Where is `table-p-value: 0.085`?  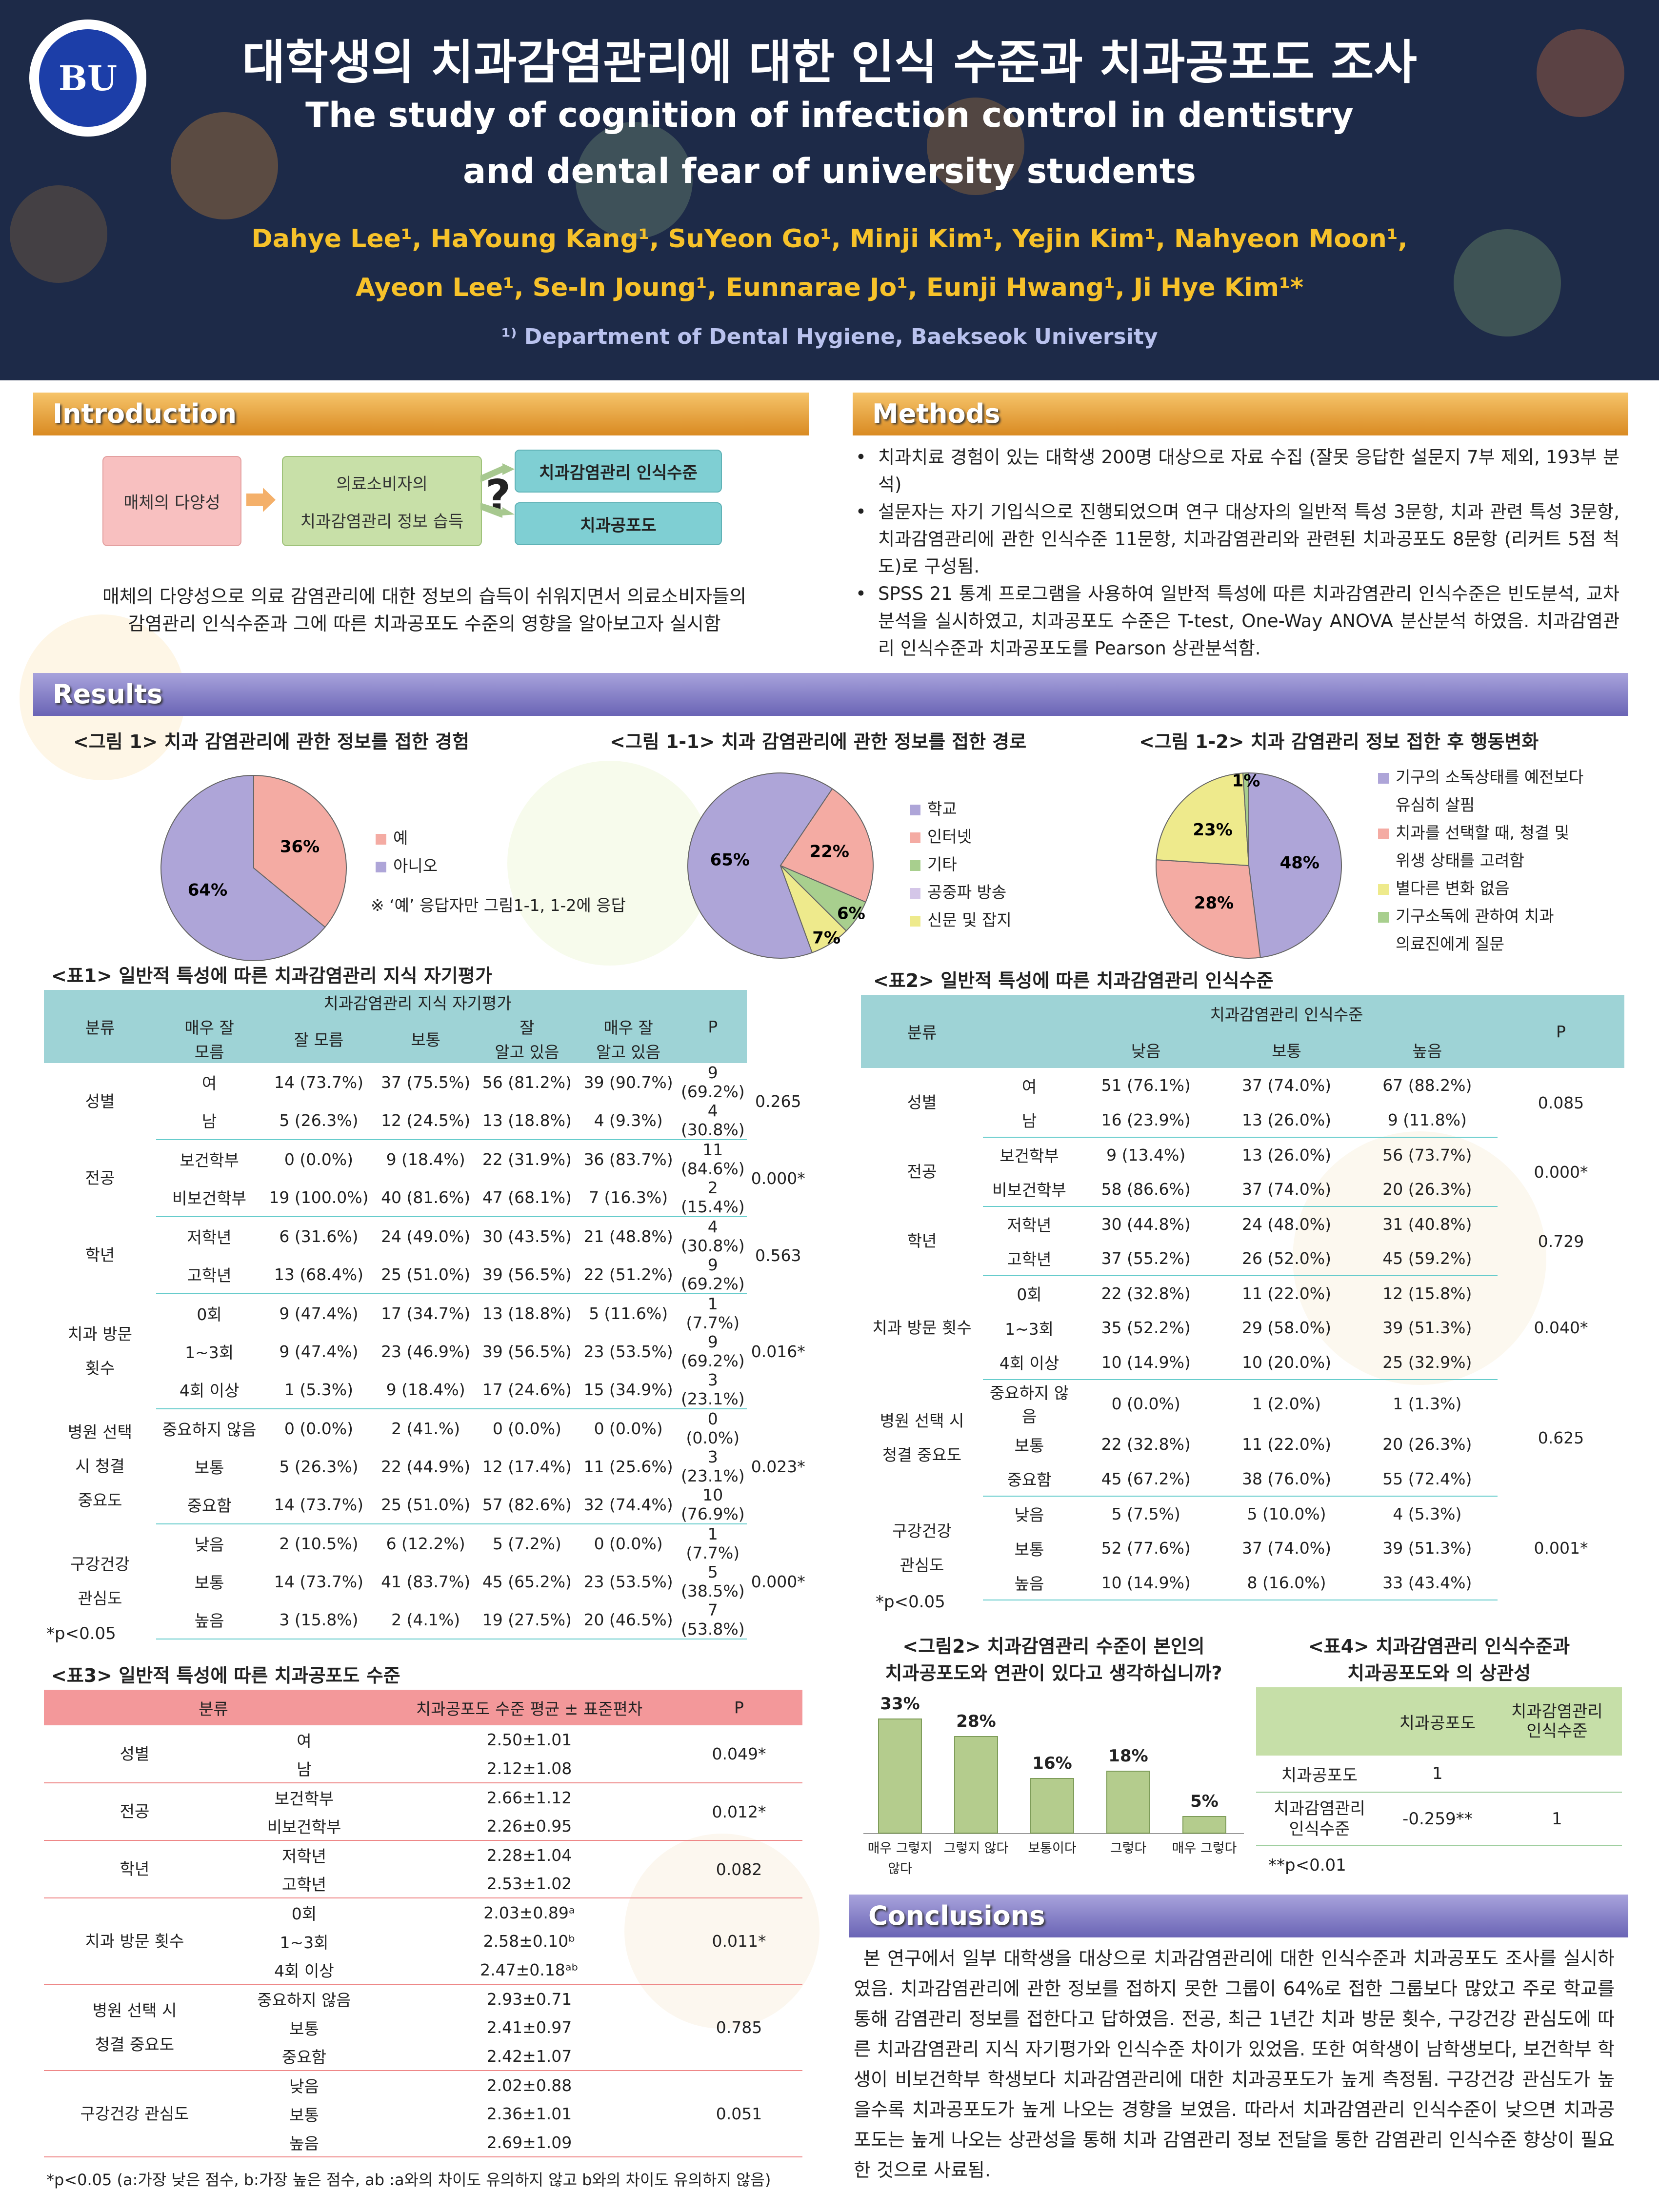 table-p-value: 0.085 is located at coordinates (1561, 1102).